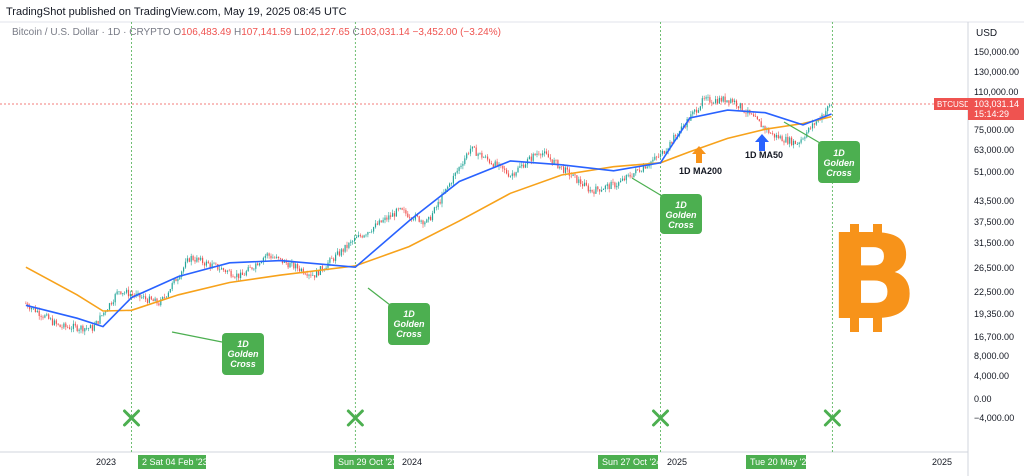 Image resolution: width=1024 pixels, height=476 pixels. Describe the element at coordinates (356, 32) in the screenshot. I see `close-label: C` at that location.